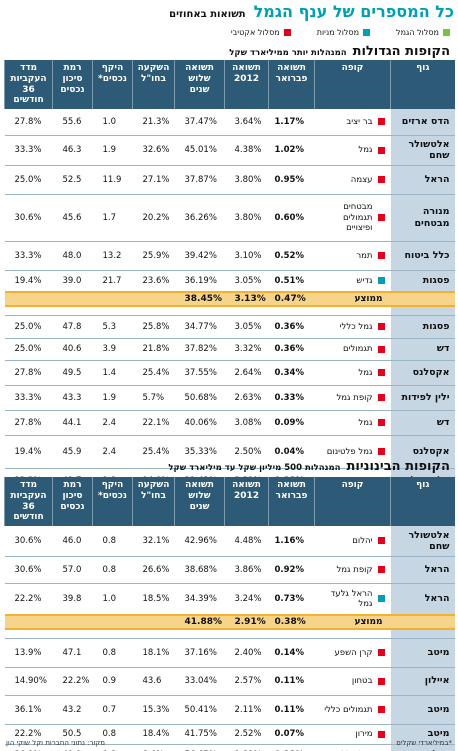 This screenshot has width=458, height=751. I want to click on cell-feb: 1.16%, so click(291, 541).